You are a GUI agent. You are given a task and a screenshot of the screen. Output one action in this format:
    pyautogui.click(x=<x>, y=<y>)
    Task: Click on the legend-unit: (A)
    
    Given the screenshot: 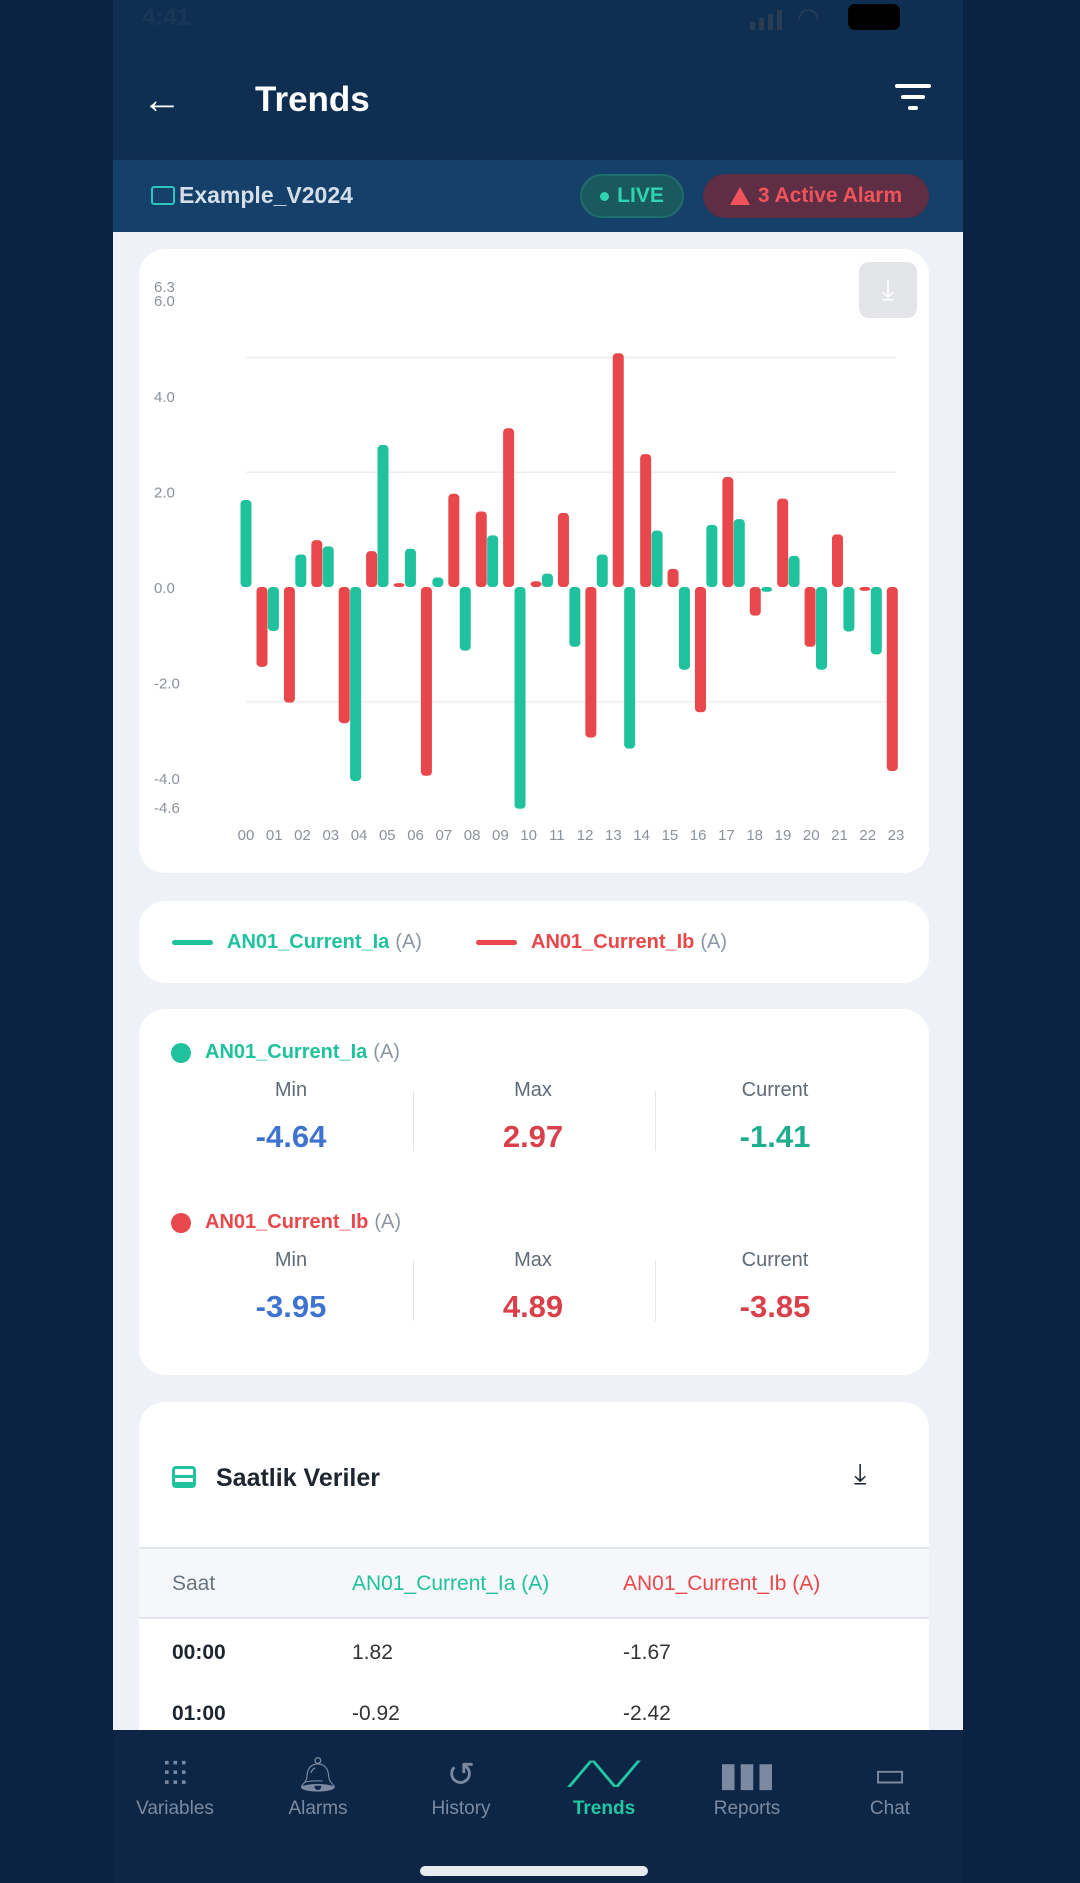 What is the action you would take?
    pyautogui.click(x=408, y=942)
    